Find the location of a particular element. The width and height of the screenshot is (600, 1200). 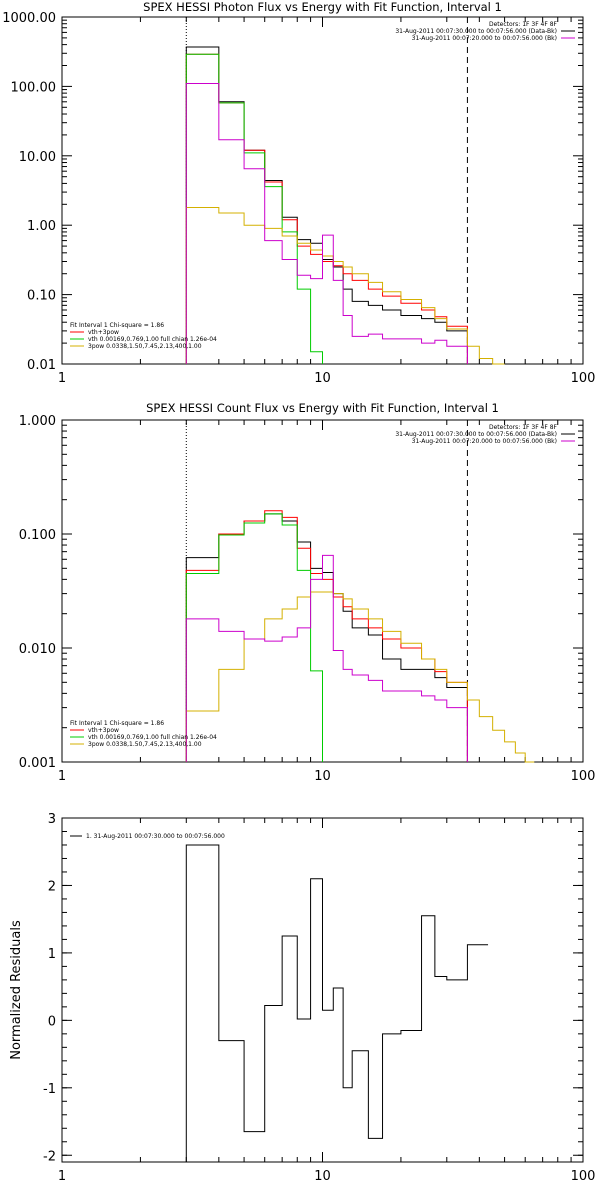

y-tick-label: 1.000 is located at coordinates (37, 421).